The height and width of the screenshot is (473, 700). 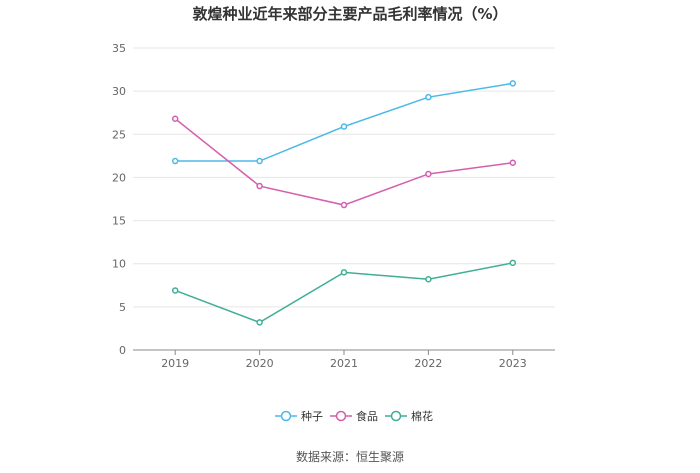 I want to click on legend-item-2: 食品, so click(x=354, y=416).